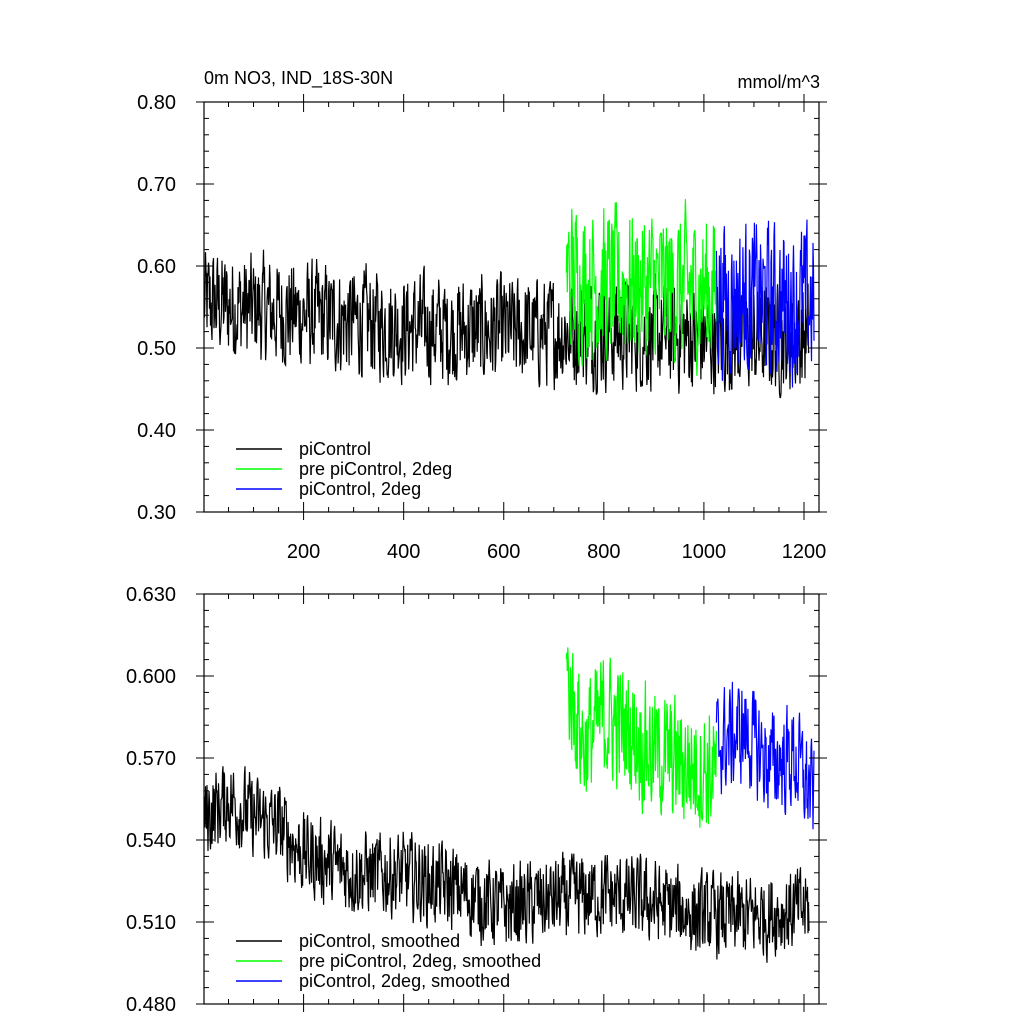 This screenshot has width=1024, height=1024. Describe the element at coordinates (156, 431) in the screenshot. I see `y-tick-label: 0.40` at that location.